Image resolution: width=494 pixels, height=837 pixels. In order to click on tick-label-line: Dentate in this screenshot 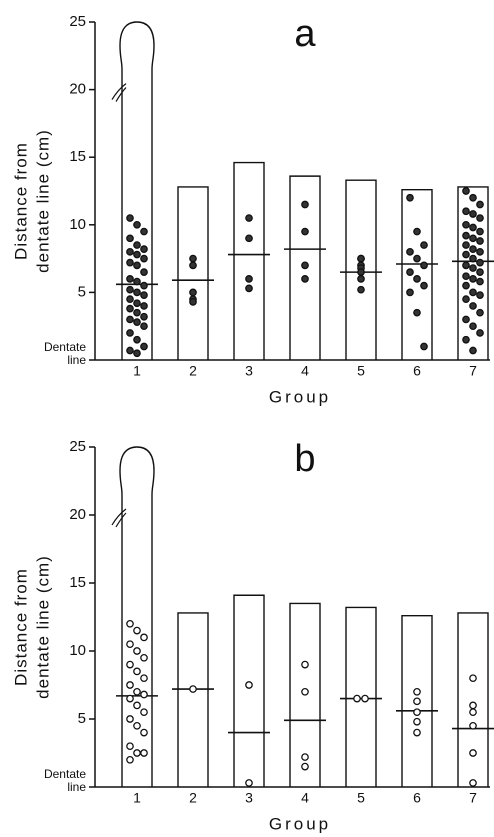, I will do `click(65, 347)`.